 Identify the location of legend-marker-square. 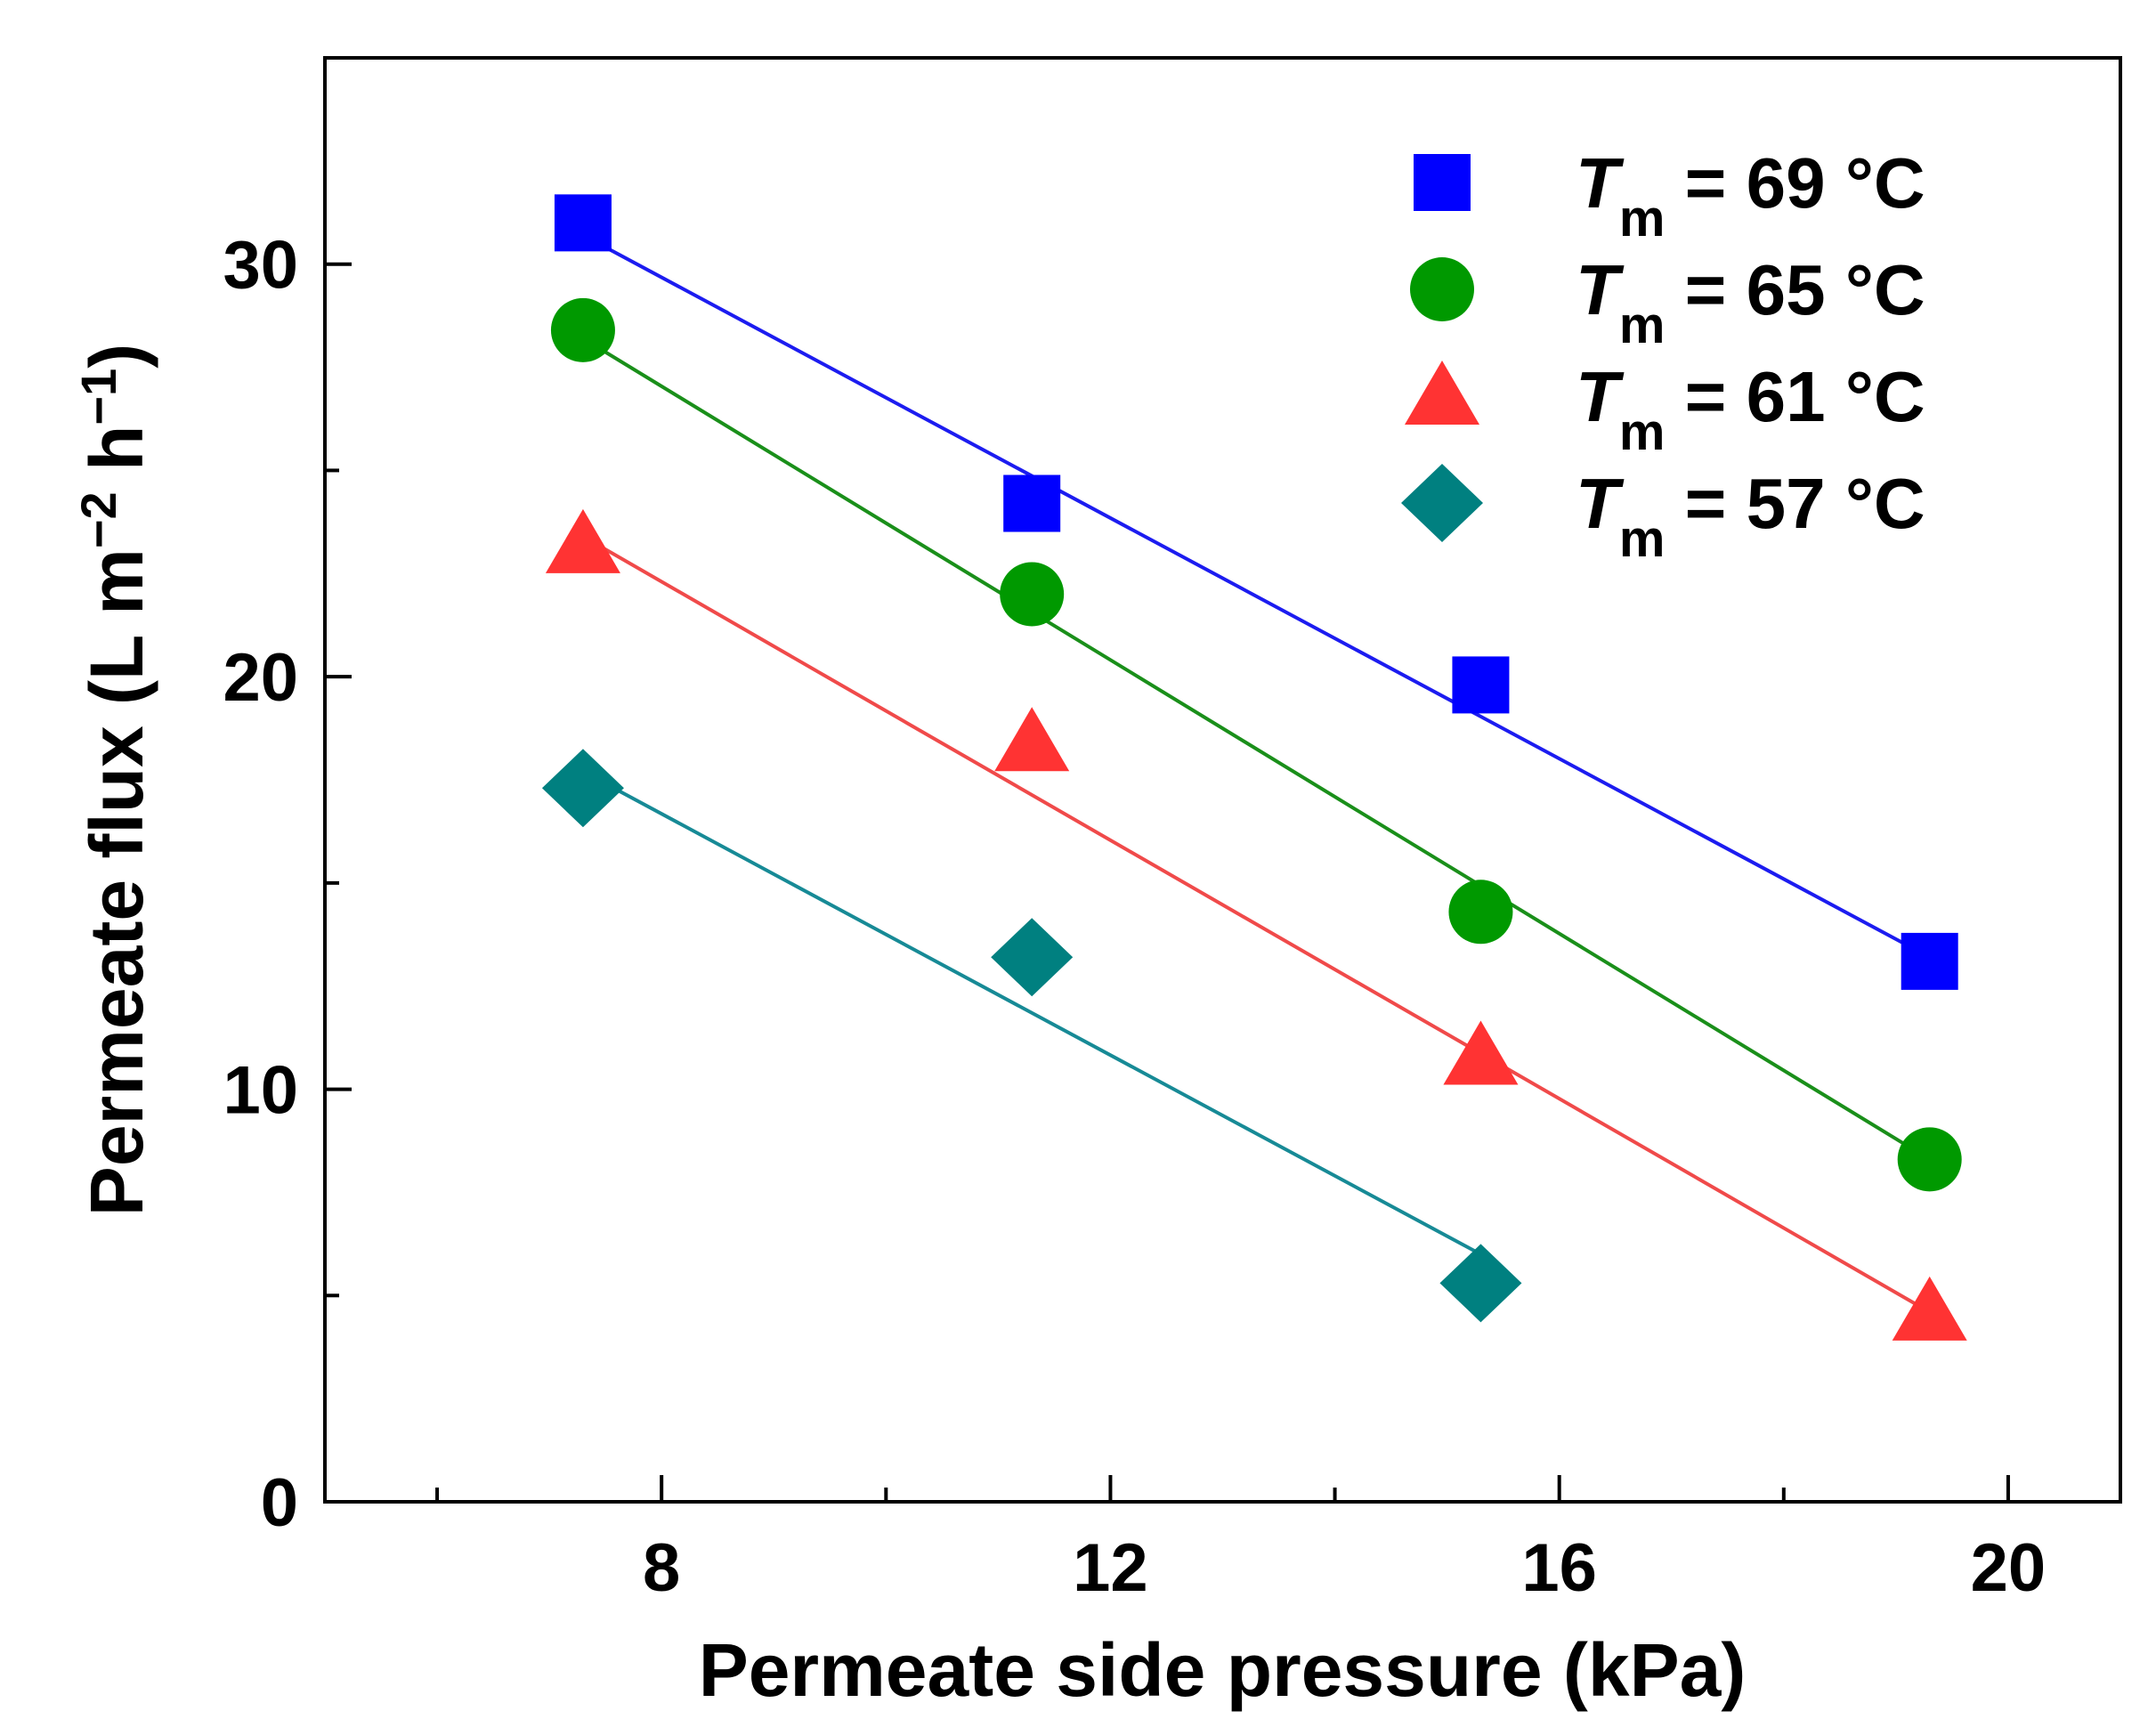
(1442, 182).